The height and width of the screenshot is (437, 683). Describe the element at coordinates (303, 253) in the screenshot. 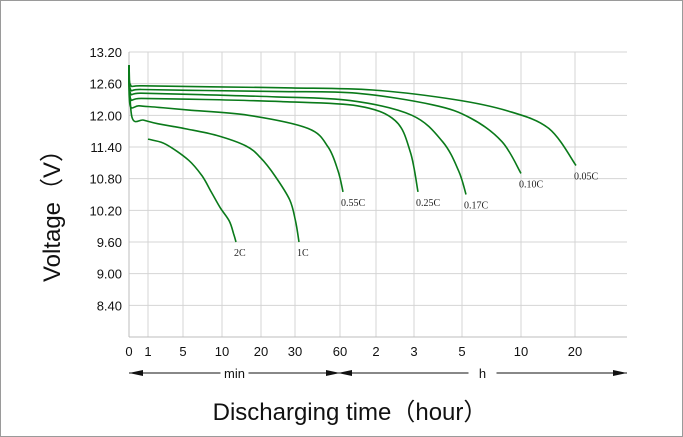

I see `rate-label: 1C` at that location.